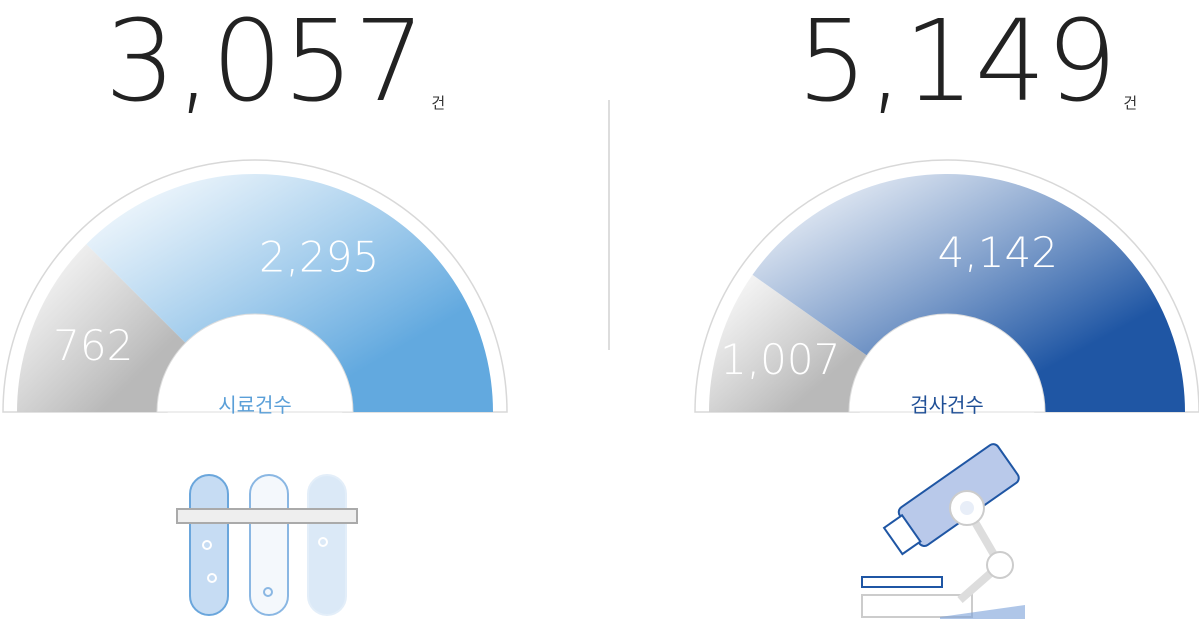 The image size is (1199, 619). I want to click on total-value: 3,057, so click(265, 63).